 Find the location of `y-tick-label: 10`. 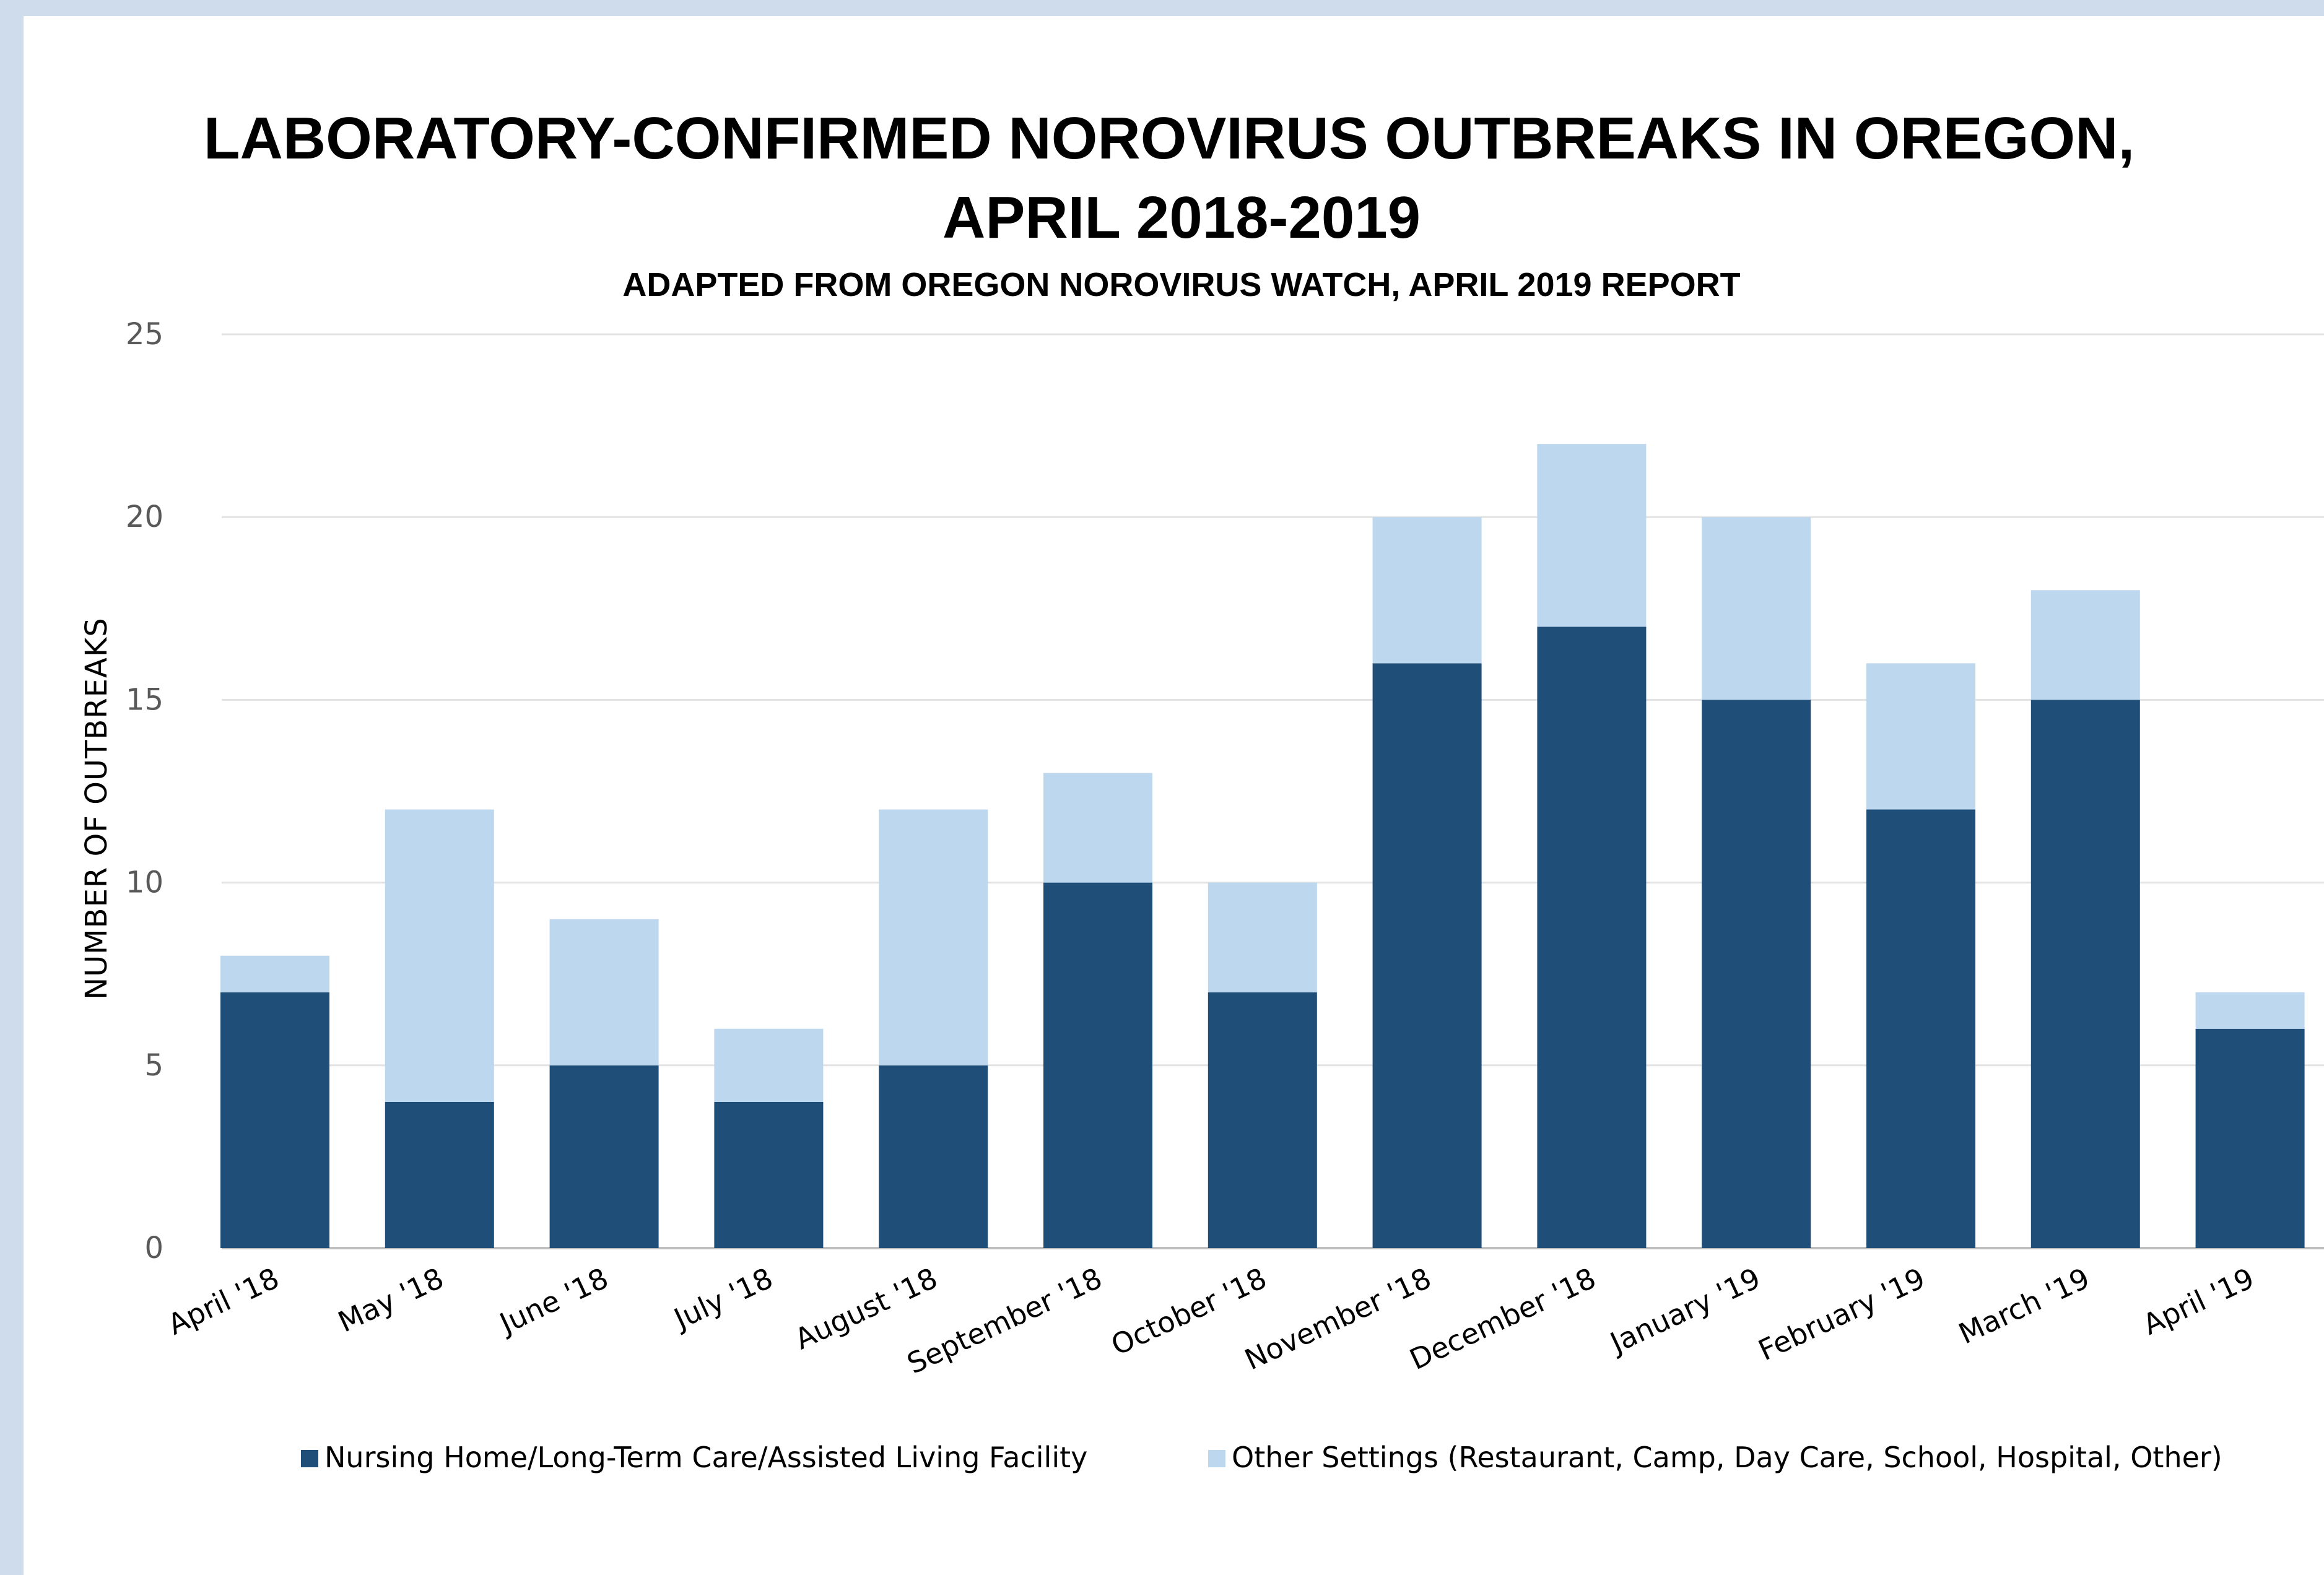

y-tick-label: 10 is located at coordinates (144, 883).